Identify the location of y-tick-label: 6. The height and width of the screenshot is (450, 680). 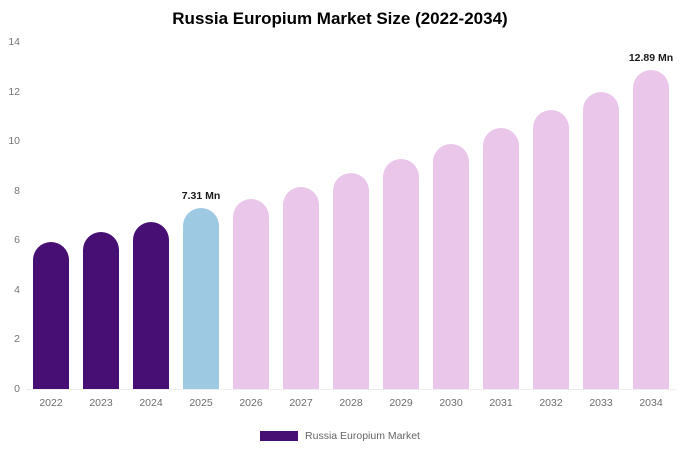
(17, 240).